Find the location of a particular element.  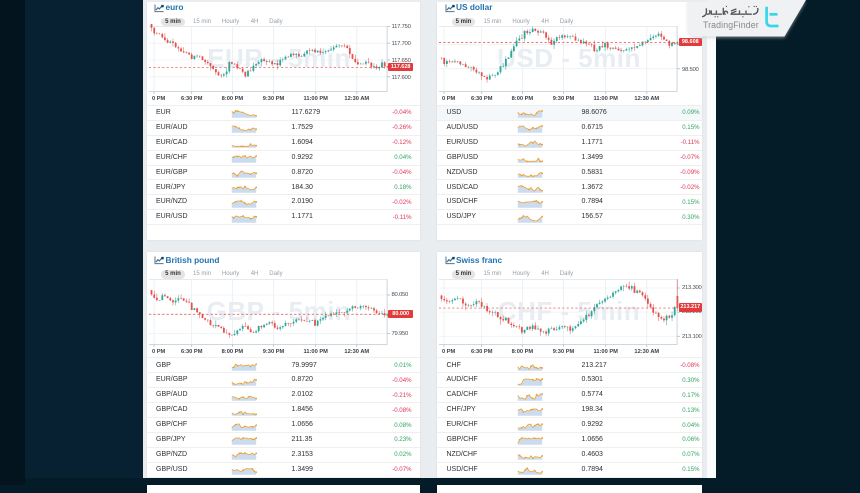

svg-text: GBP - 5min is located at coordinates (279, 311).